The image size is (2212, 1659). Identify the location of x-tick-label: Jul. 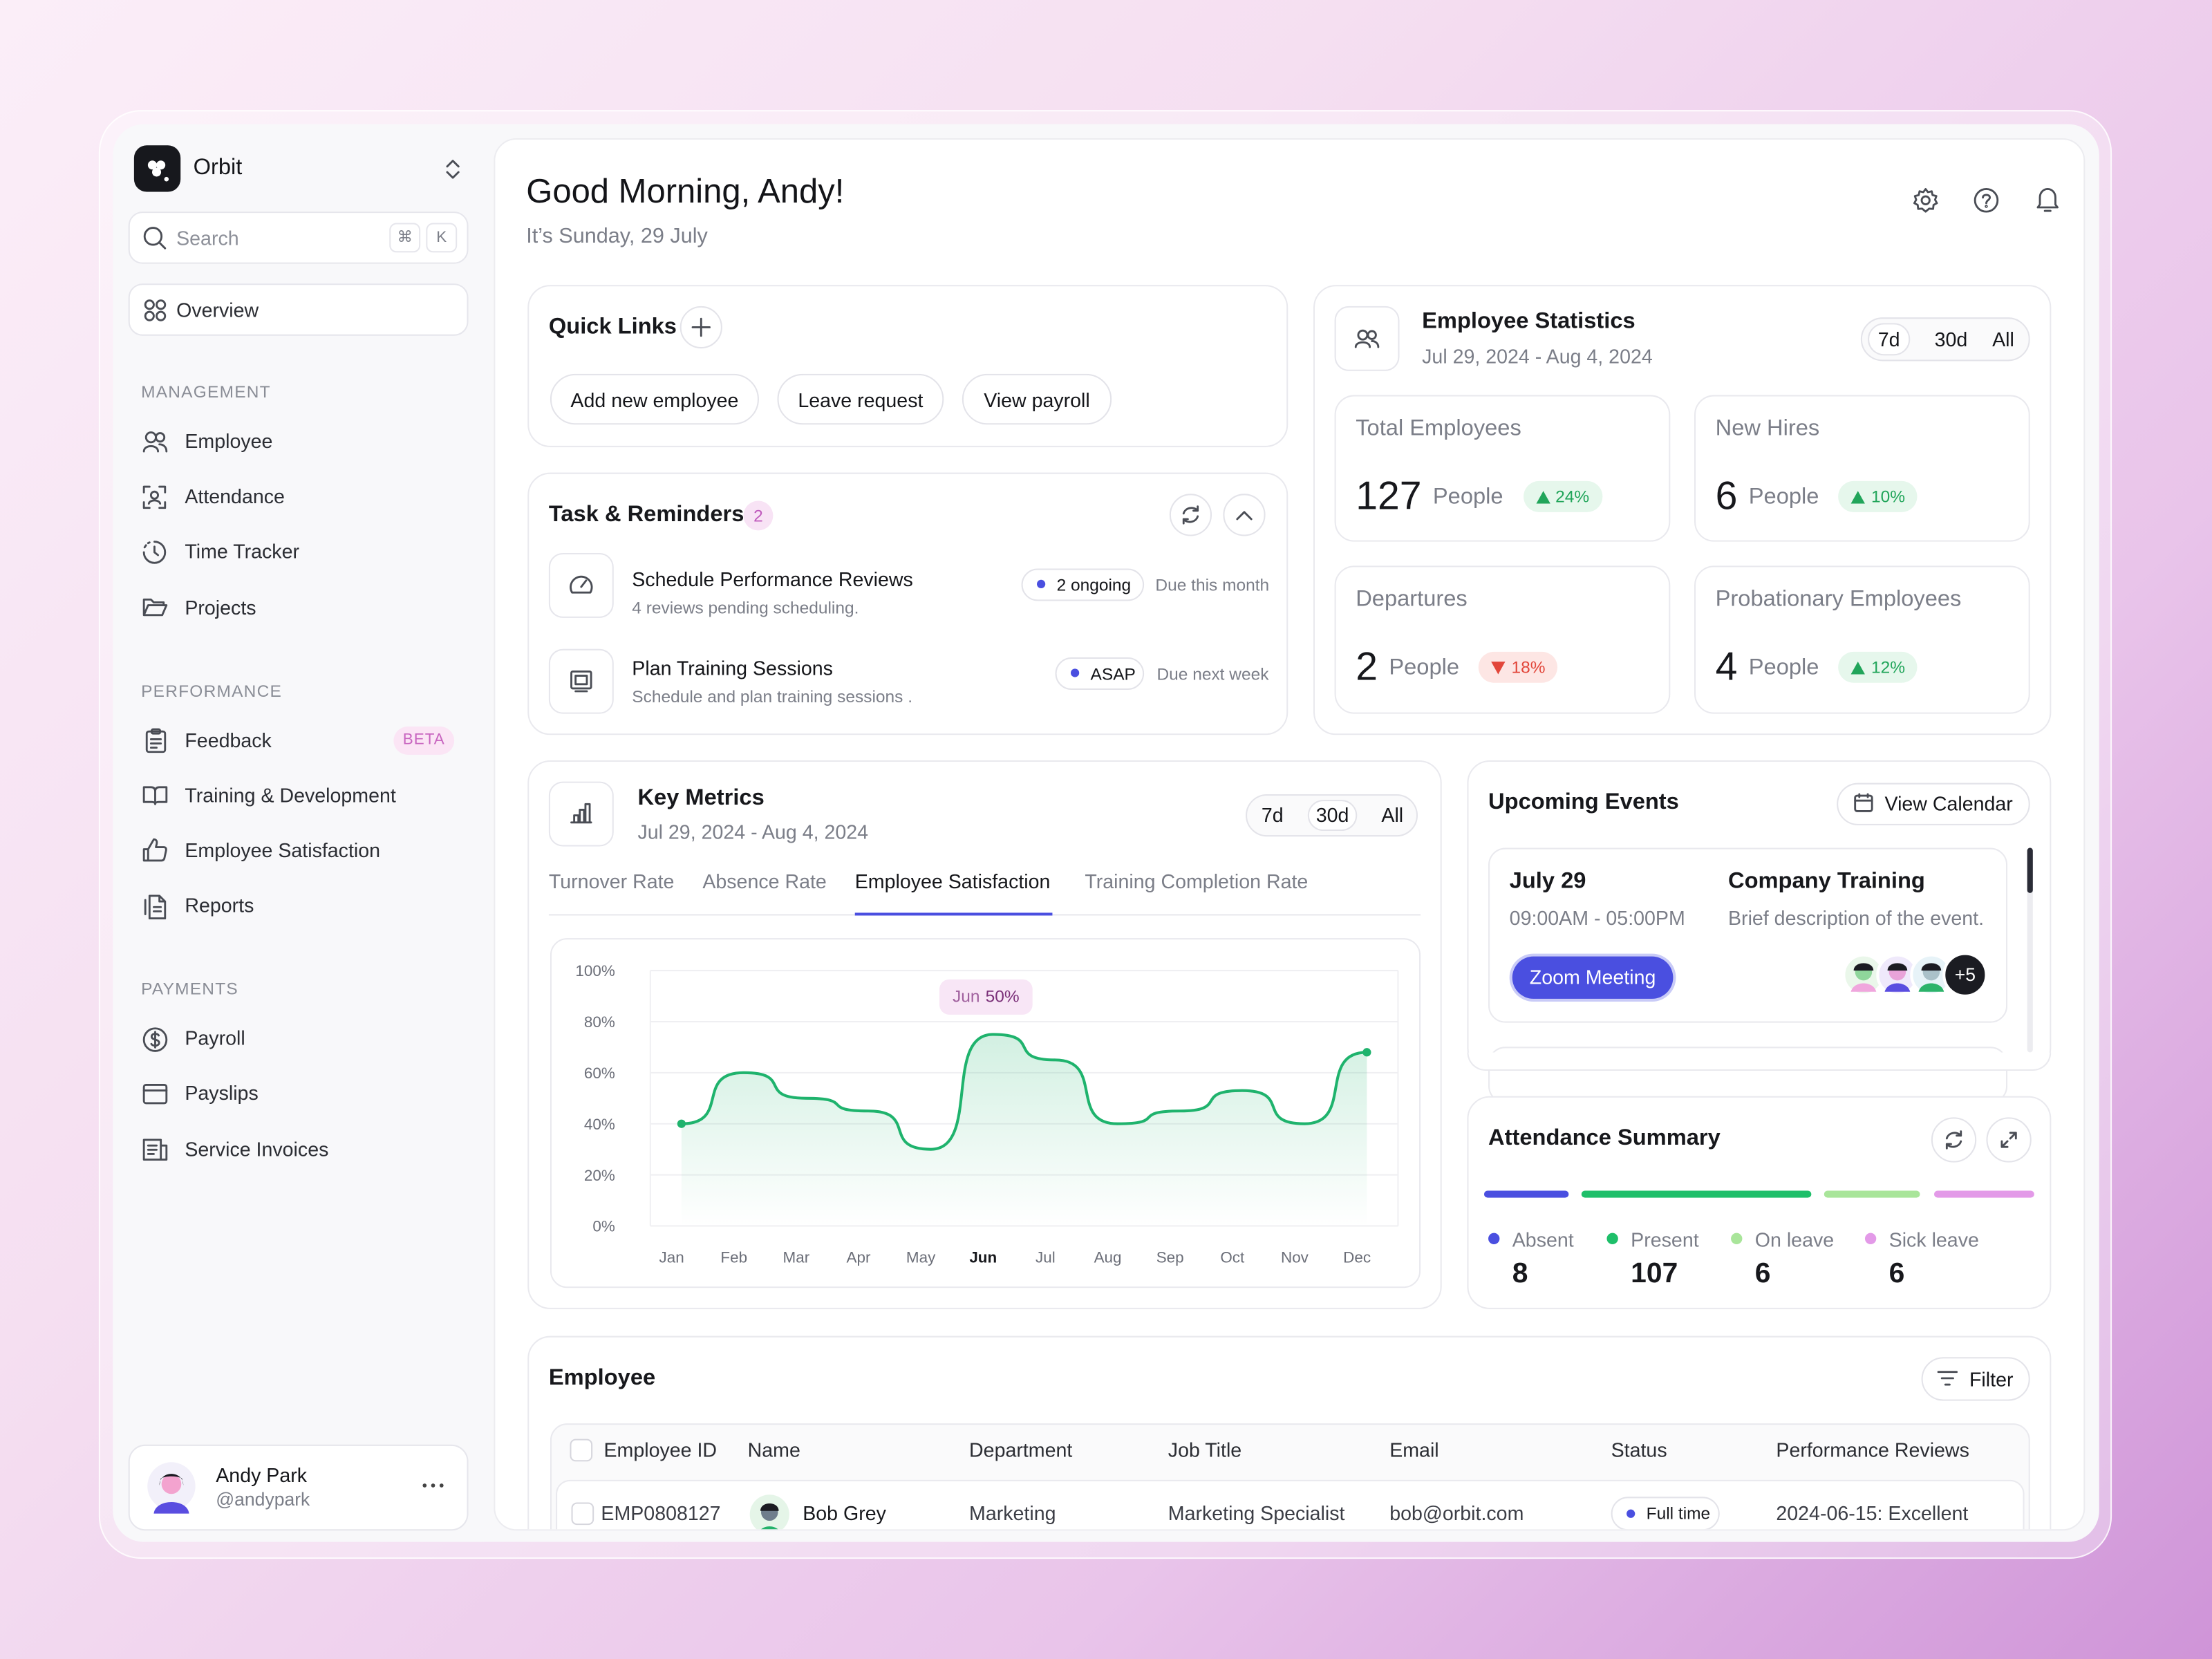
(1045, 1257).